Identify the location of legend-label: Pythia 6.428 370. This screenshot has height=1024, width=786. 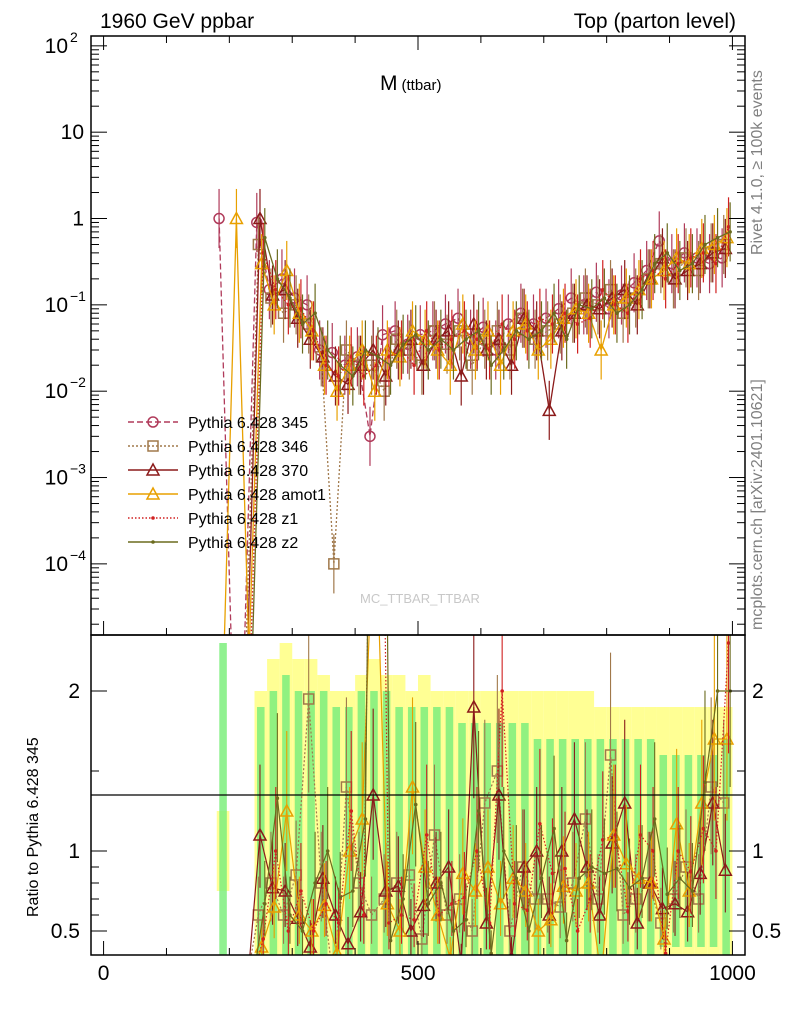
(248, 471).